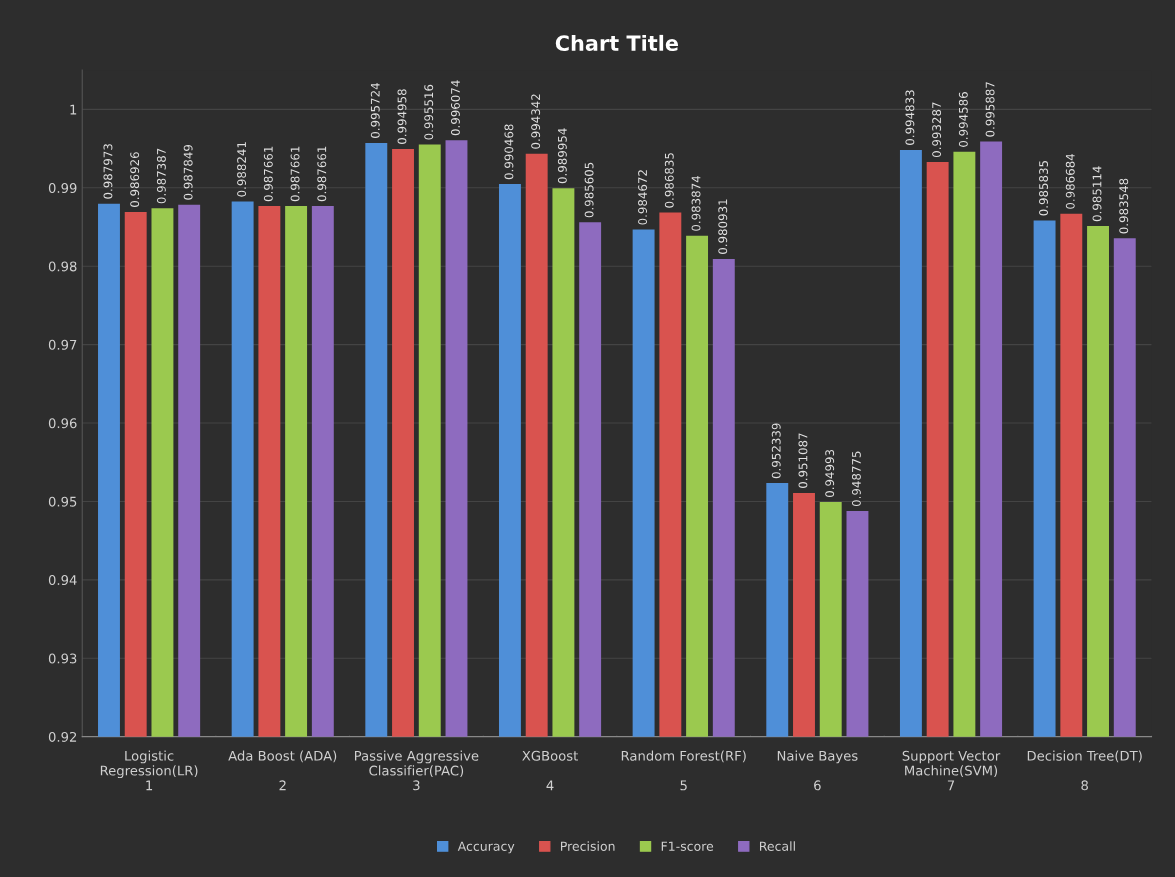 Image resolution: width=1175 pixels, height=877 pixels. Describe the element at coordinates (589, 190) in the screenshot. I see `data-label: 0.985605` at that location.